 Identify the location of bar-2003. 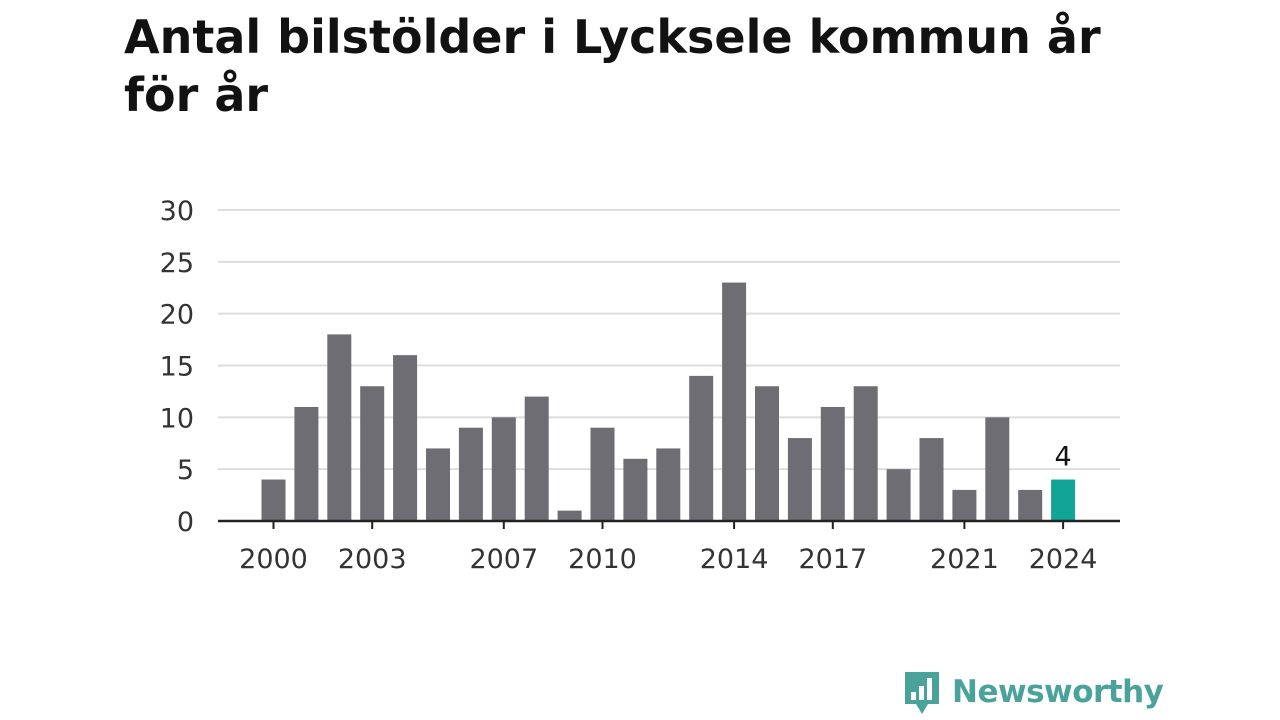
(372, 453).